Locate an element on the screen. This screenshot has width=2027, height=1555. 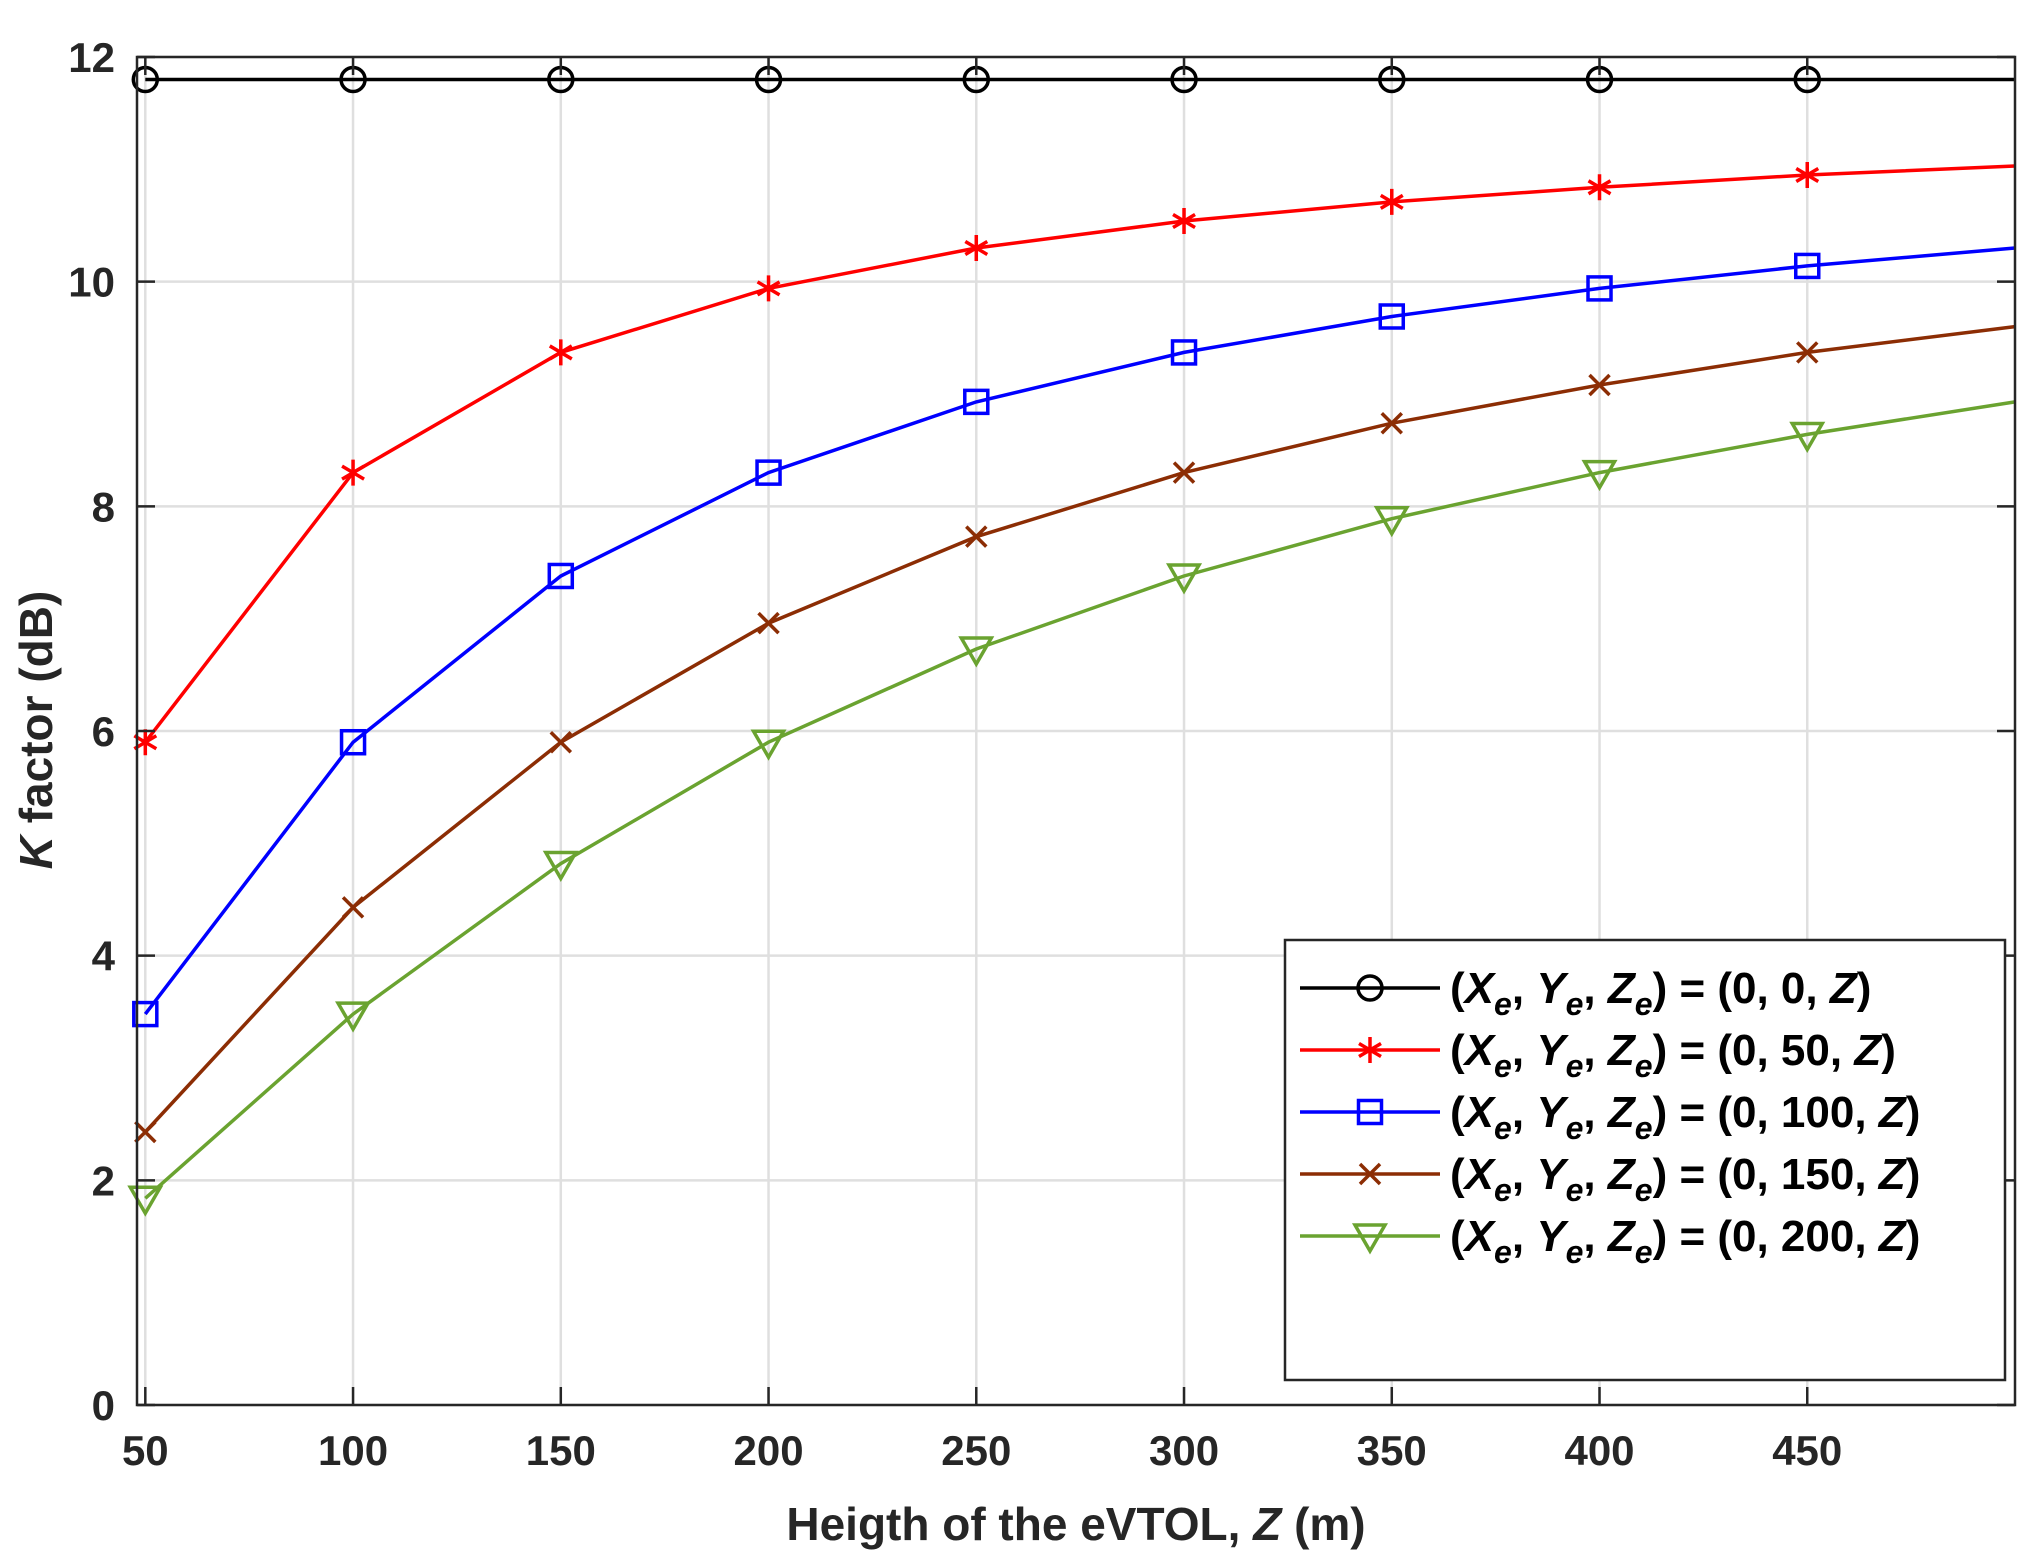
legend-entry: (Xe, Ye, Ze) = (0, 150, Z) is located at coordinates (1610, 1179).